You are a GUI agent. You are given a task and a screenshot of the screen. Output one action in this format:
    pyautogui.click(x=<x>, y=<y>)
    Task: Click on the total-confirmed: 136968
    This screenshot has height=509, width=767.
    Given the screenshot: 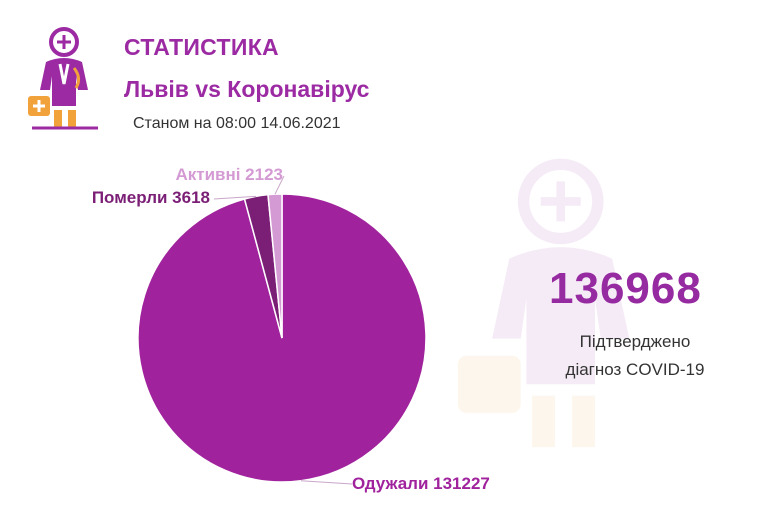 What is the action you would take?
    pyautogui.click(x=625, y=288)
    